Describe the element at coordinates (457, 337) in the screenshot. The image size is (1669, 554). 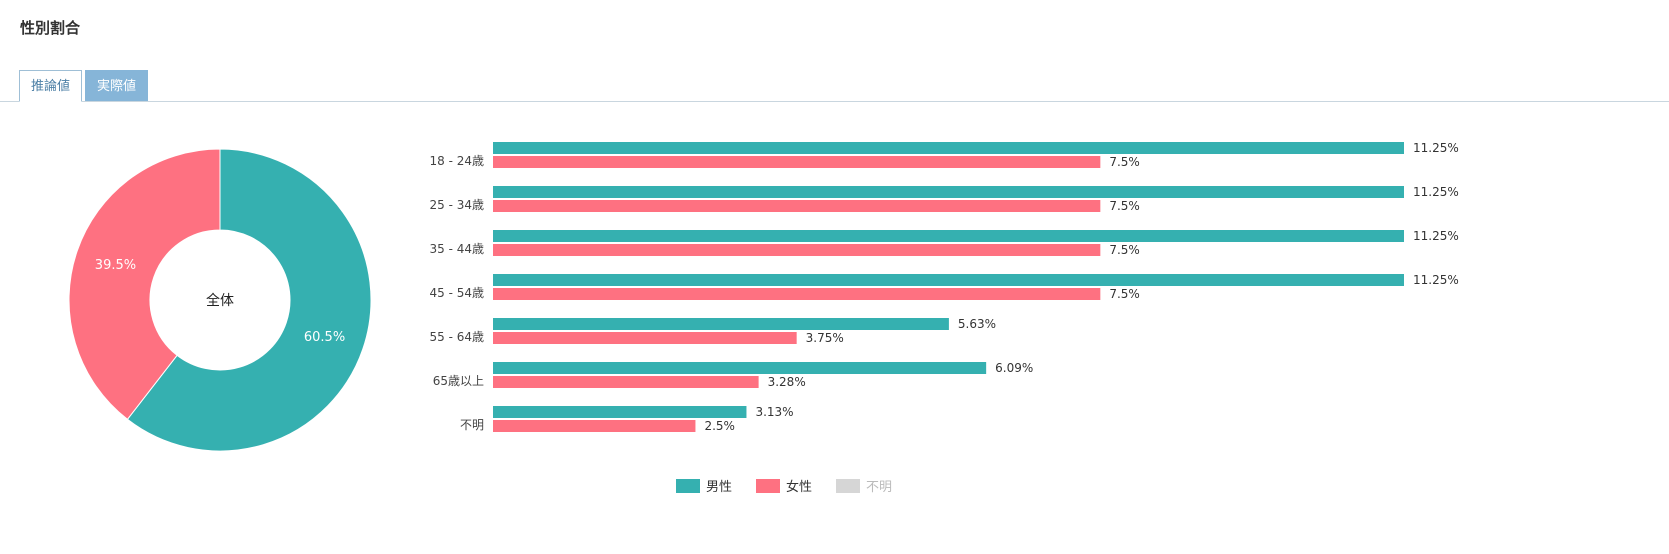
I see `category-label-4: 55 - 64歳` at that location.